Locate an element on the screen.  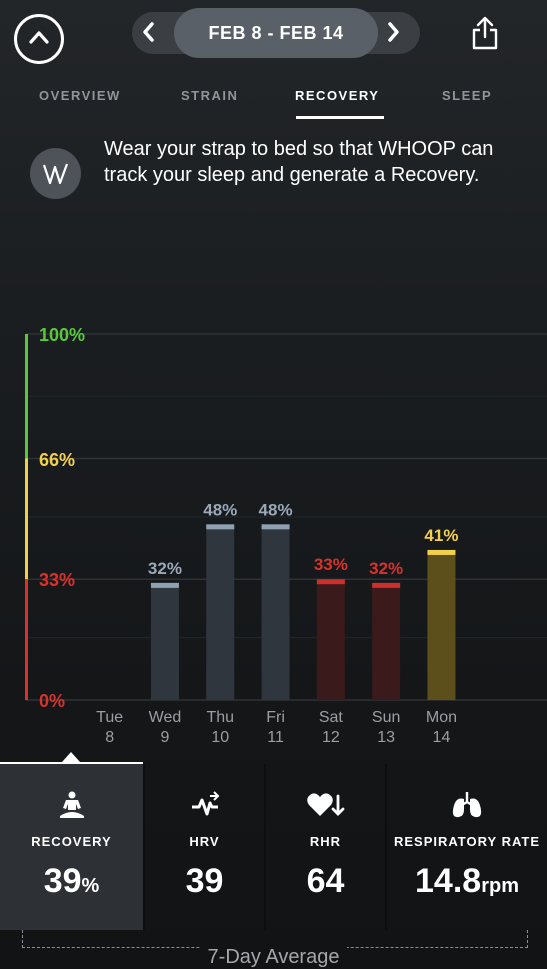
share-button is located at coordinates (485, 35).